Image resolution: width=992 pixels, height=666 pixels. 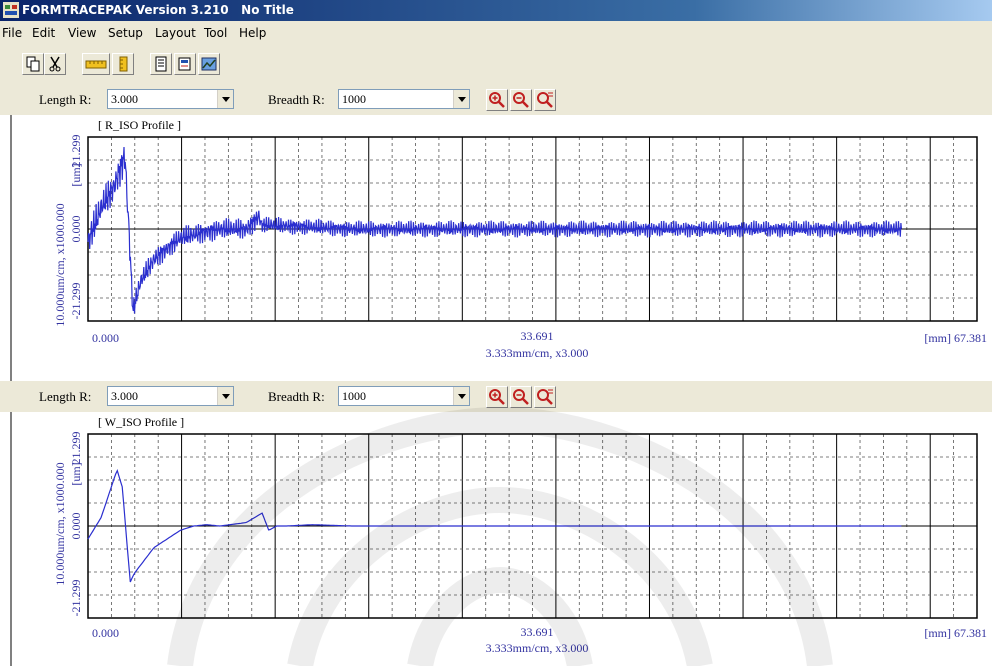 I want to click on menu-setup: Setup, so click(x=125, y=33).